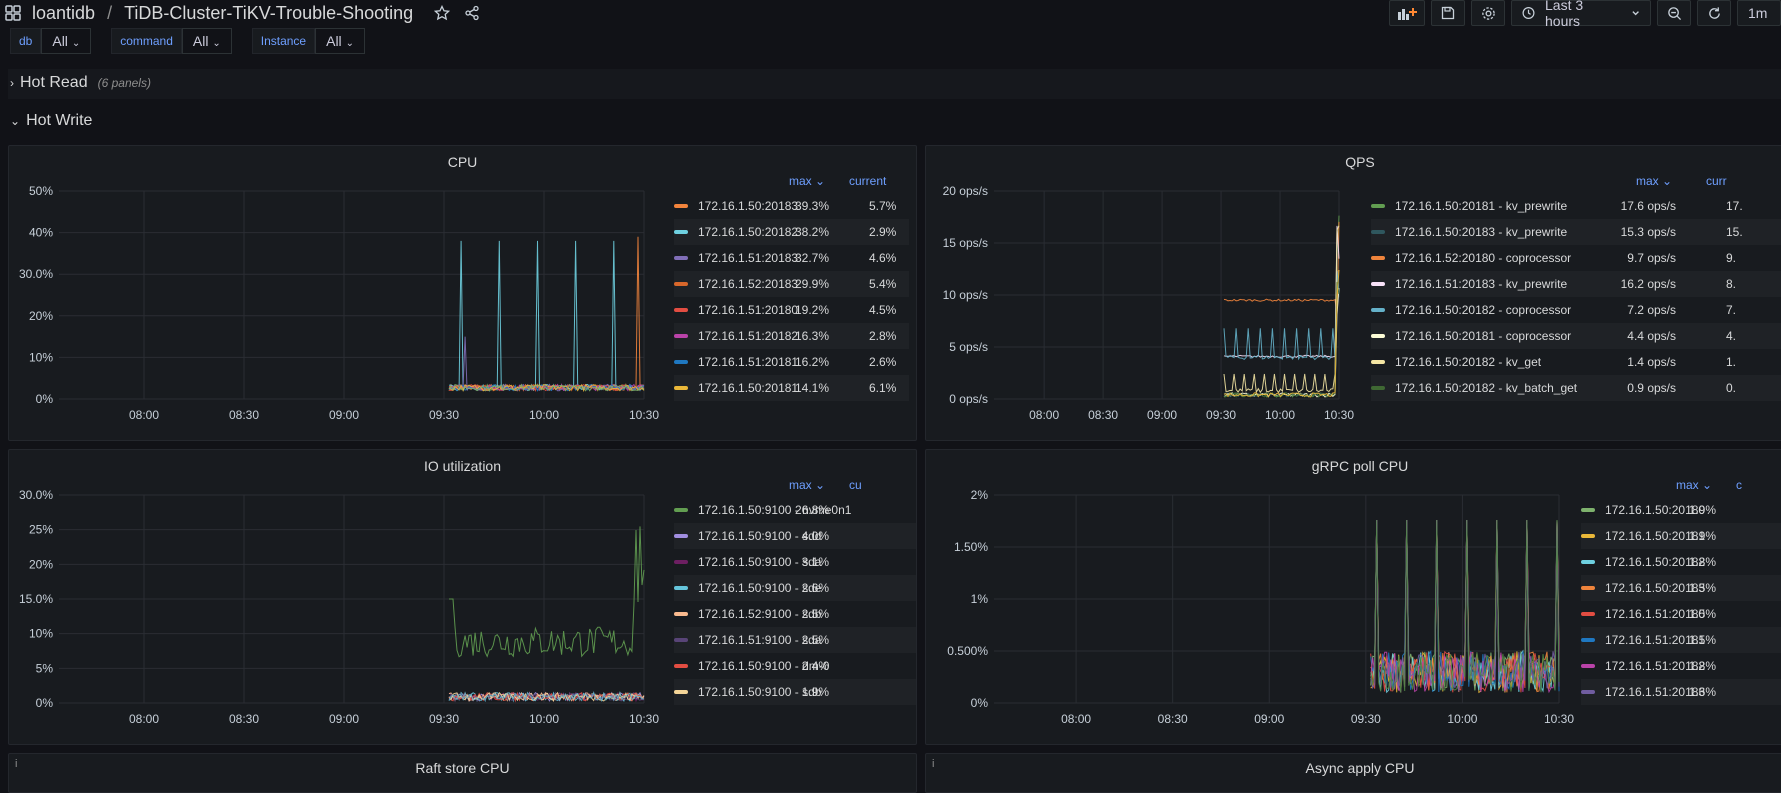  I want to click on legend-series-name: 172.16.1.50:20180, so click(1655, 510).